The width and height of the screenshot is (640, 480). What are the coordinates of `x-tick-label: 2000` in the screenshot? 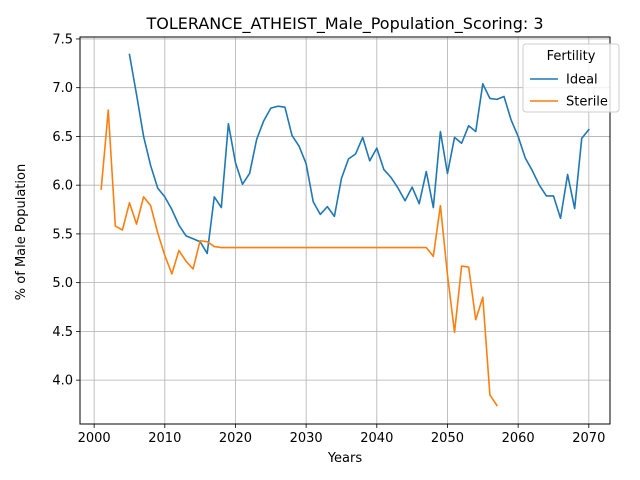 It's located at (94, 438).